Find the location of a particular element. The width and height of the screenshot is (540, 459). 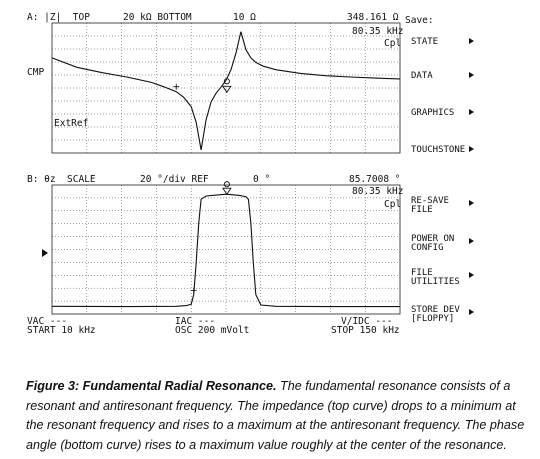

panel-a-header-bottom: 10 Ω is located at coordinates (244, 17).